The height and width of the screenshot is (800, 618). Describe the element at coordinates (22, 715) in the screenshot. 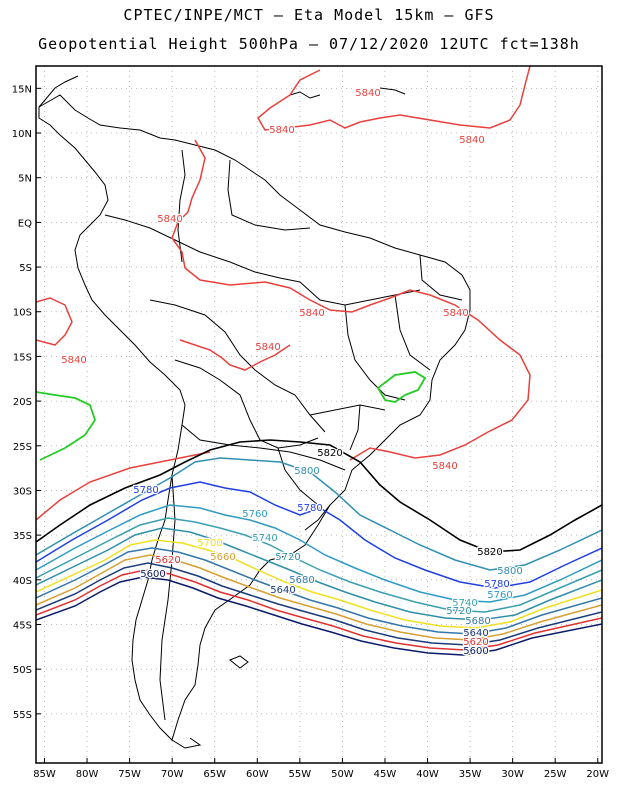

I see `lat-tick-label: 55S` at that location.